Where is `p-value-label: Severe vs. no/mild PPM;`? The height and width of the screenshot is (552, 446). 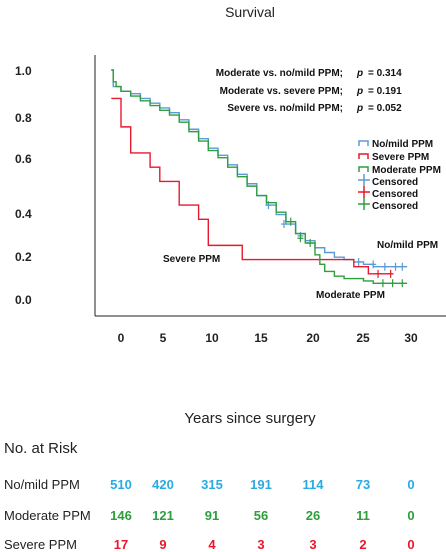 p-value-label: Severe vs. no/mild PPM; is located at coordinates (285, 108).